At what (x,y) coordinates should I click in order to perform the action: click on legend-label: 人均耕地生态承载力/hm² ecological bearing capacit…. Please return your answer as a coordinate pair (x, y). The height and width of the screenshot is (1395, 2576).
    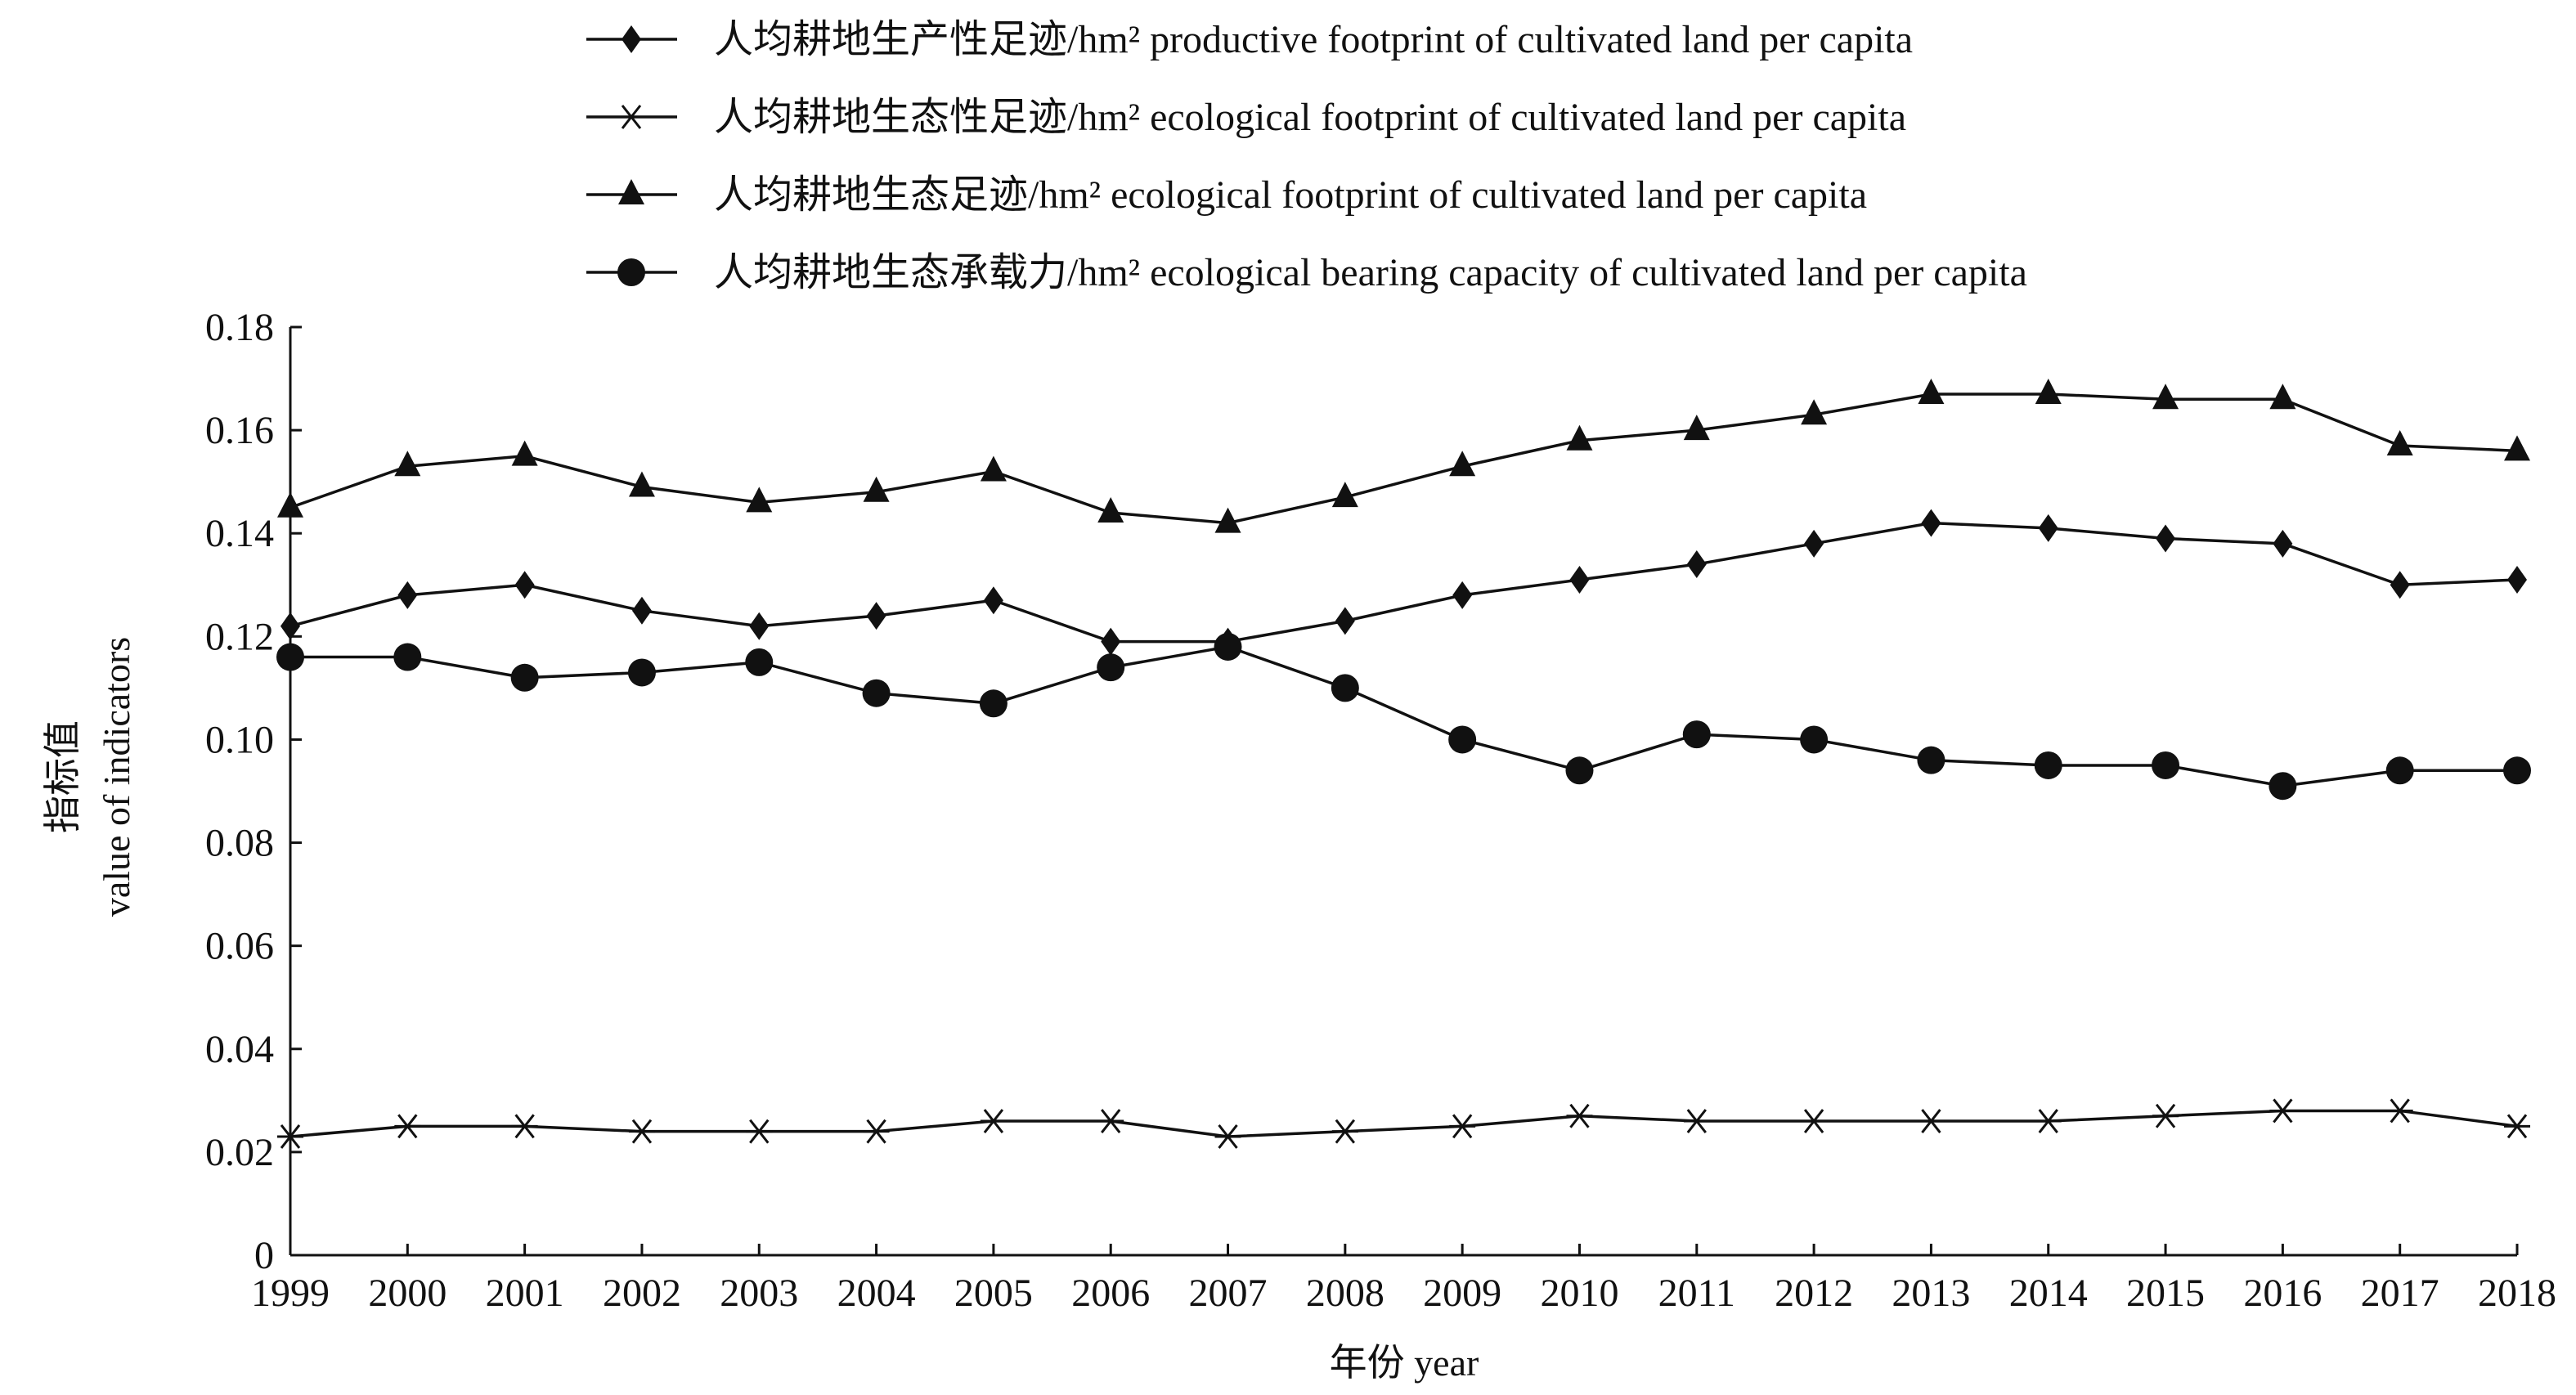
    Looking at the image, I should click on (1370, 273).